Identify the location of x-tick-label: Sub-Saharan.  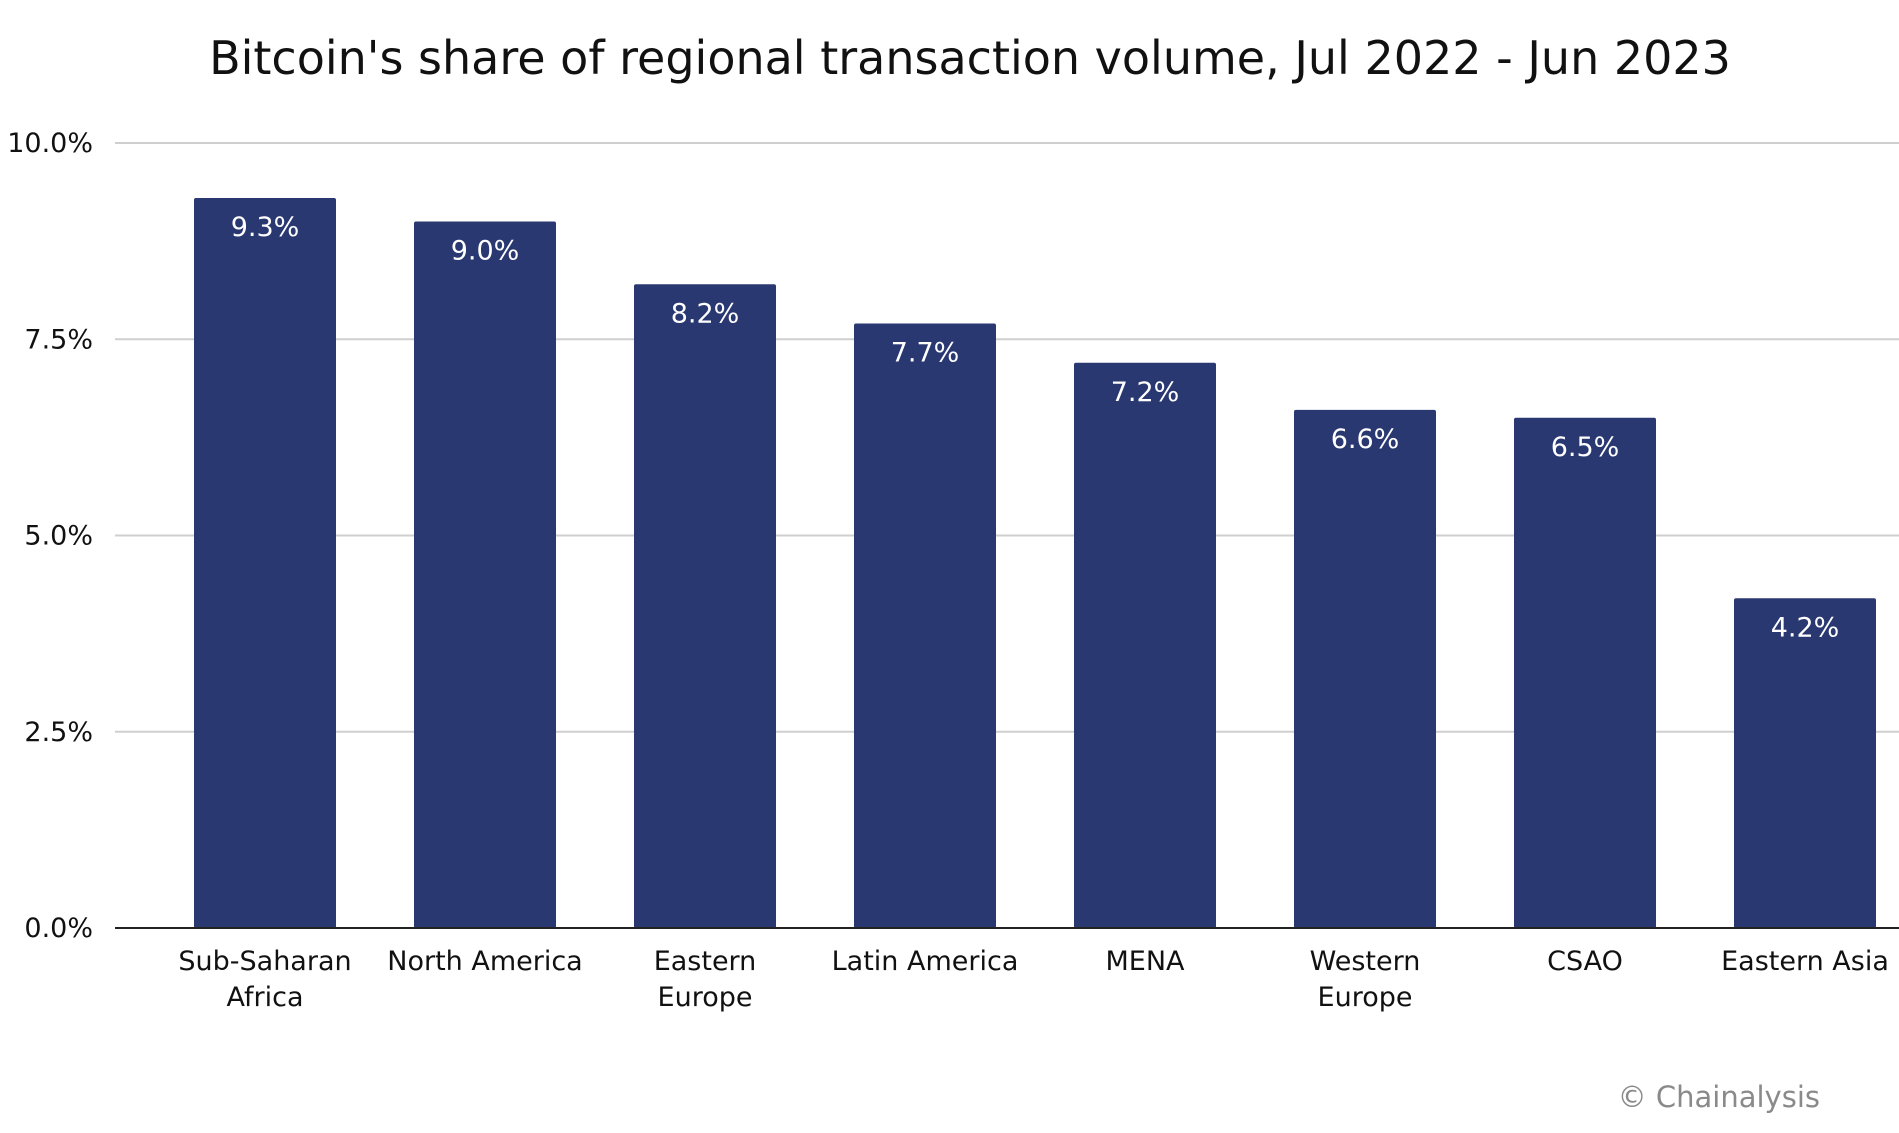
(264, 961).